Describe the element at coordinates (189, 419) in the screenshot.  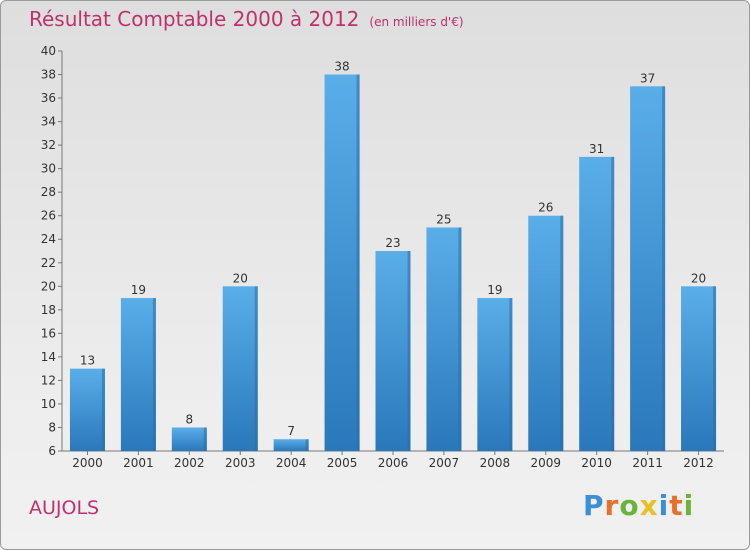
I see `data-label-2002: 8` at that location.